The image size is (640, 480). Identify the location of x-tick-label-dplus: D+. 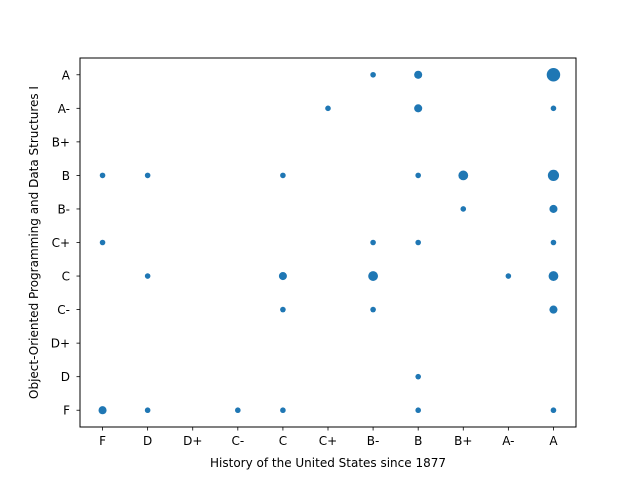
(192, 441).